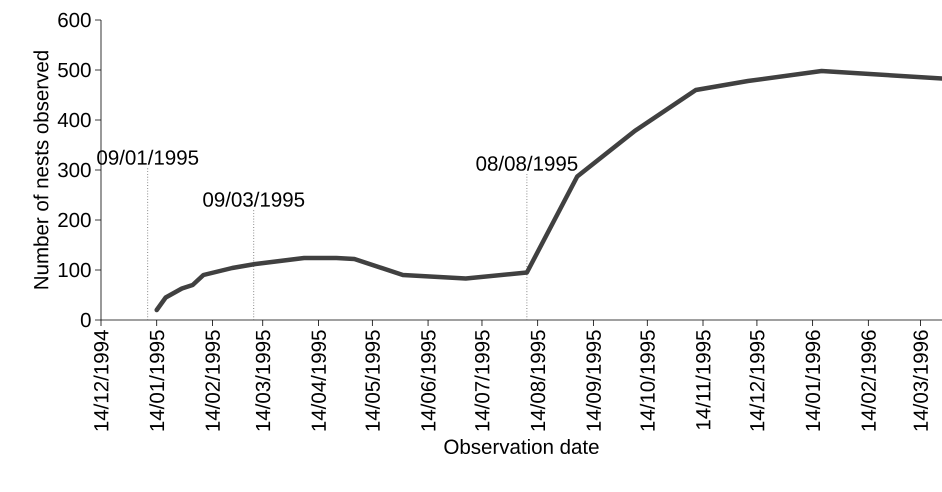 The image size is (942, 492). What do you see at coordinates (101, 380) in the screenshot?
I see `x-tick-label: 14/12/1994` at bounding box center [101, 380].